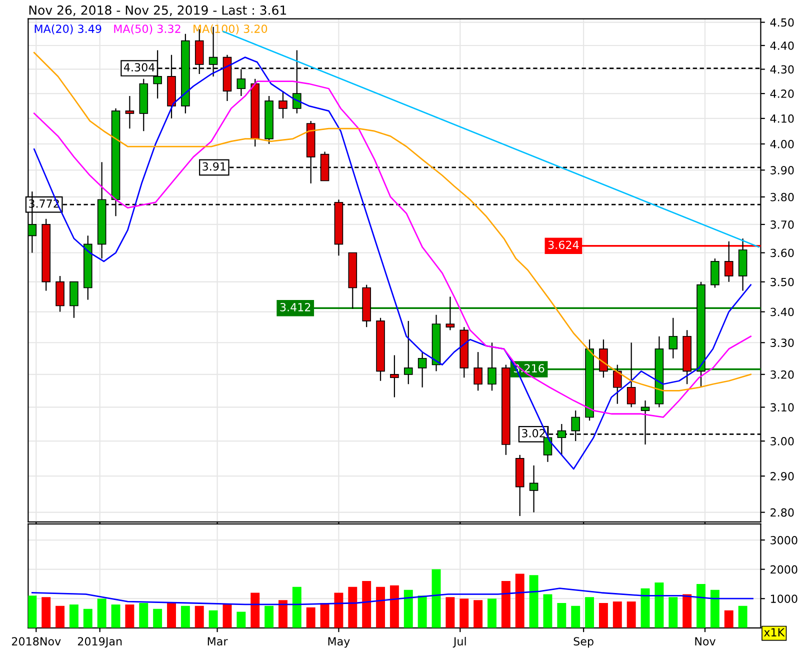 Image resolution: width=805 pixels, height=650 pixels. I want to click on y-tick-label: 3000, so click(784, 540).